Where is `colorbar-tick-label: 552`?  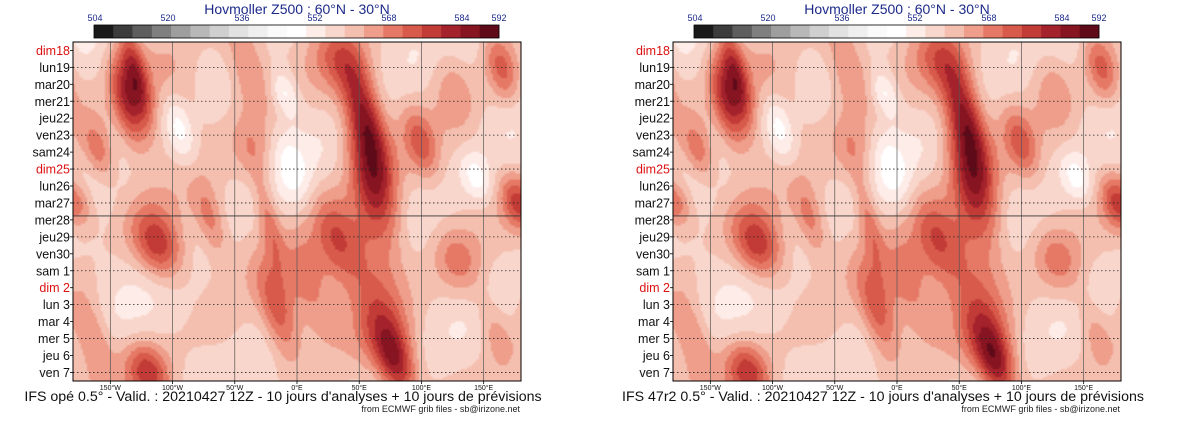 colorbar-tick-label: 552 is located at coordinates (314, 18).